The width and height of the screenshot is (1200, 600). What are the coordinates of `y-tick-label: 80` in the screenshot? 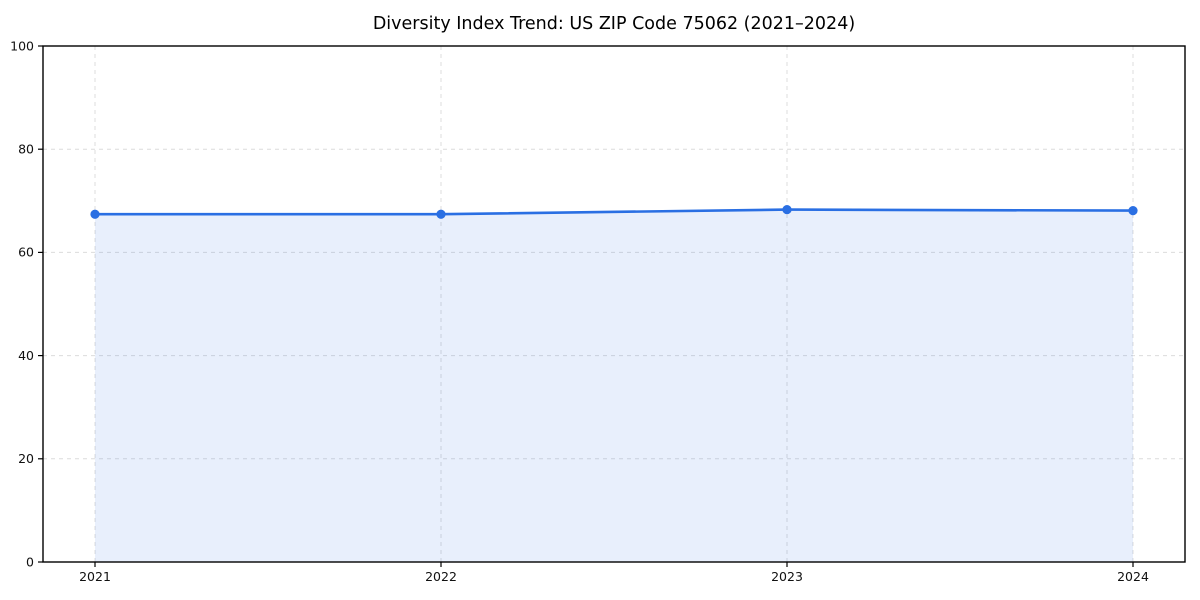 It's located at (26, 148).